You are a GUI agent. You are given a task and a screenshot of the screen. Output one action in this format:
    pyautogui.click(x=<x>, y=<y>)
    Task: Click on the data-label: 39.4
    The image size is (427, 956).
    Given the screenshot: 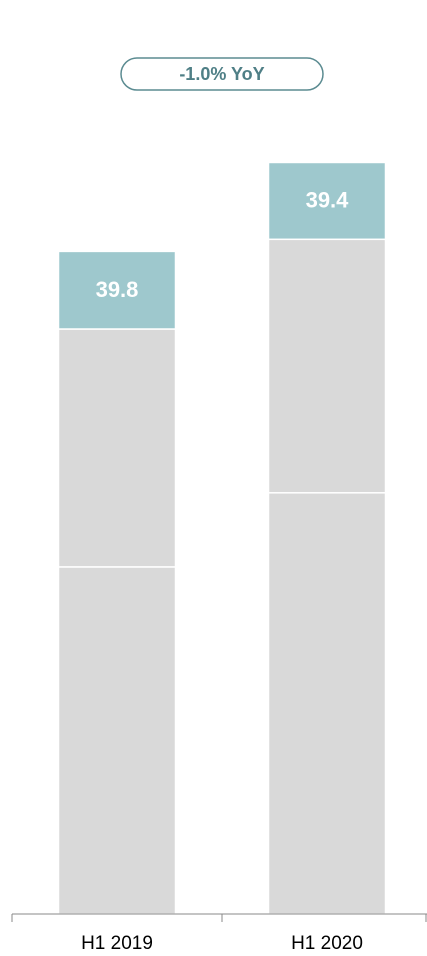 What is the action you would take?
    pyautogui.click(x=328, y=200)
    